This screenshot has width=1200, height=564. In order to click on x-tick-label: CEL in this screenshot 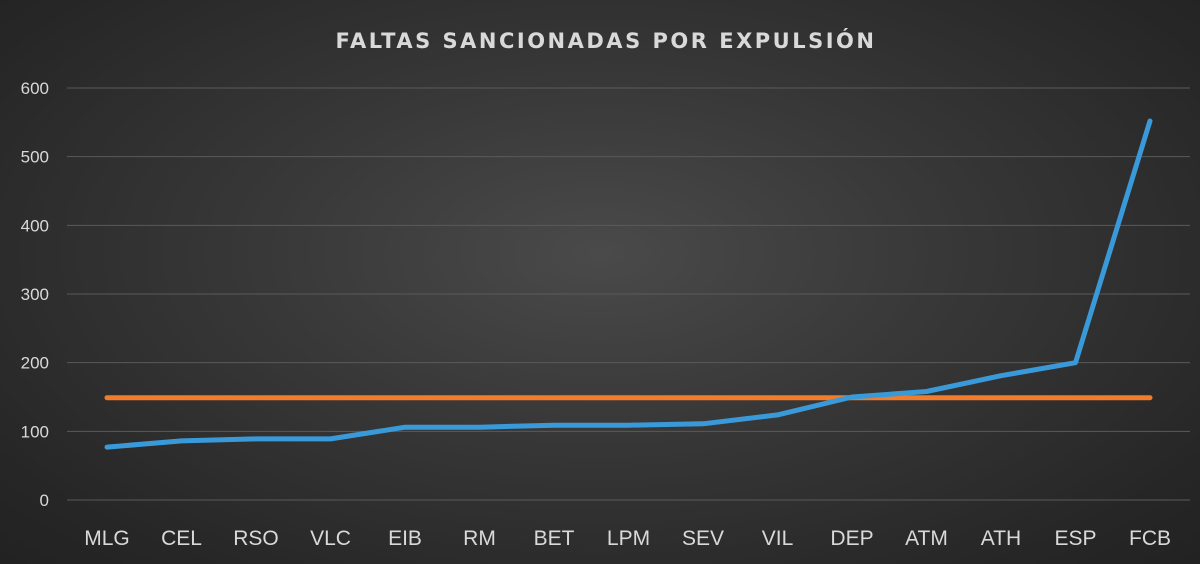, I will do `click(181, 538)`.